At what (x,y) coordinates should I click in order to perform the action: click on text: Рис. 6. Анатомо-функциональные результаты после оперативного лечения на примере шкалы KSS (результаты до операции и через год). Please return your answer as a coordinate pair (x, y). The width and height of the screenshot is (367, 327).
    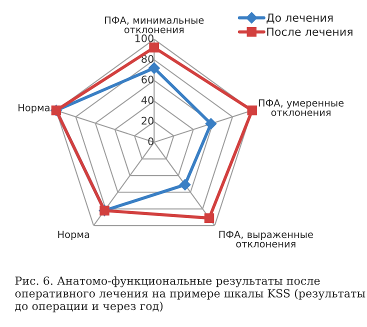
    Looking at the image, I should click on (190, 294).